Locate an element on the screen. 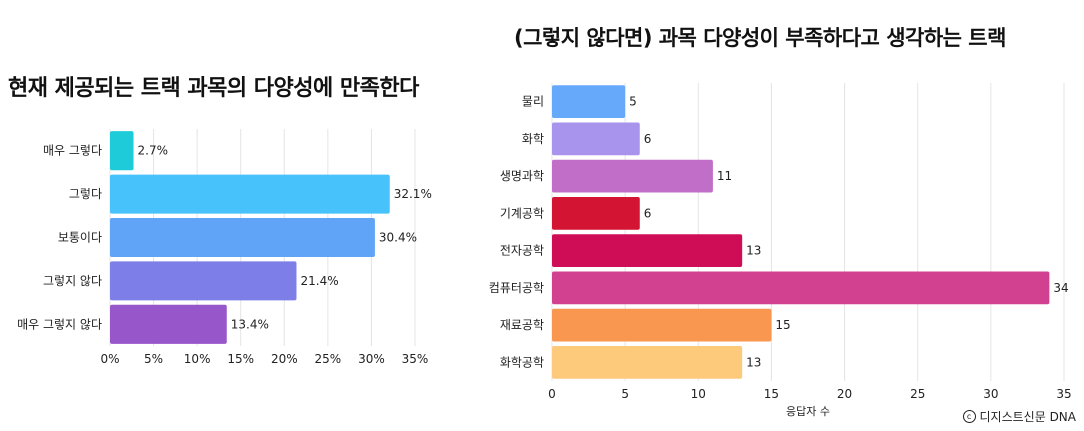 This screenshot has height=431, width=1084. value-label: 34 is located at coordinates (1060, 288).